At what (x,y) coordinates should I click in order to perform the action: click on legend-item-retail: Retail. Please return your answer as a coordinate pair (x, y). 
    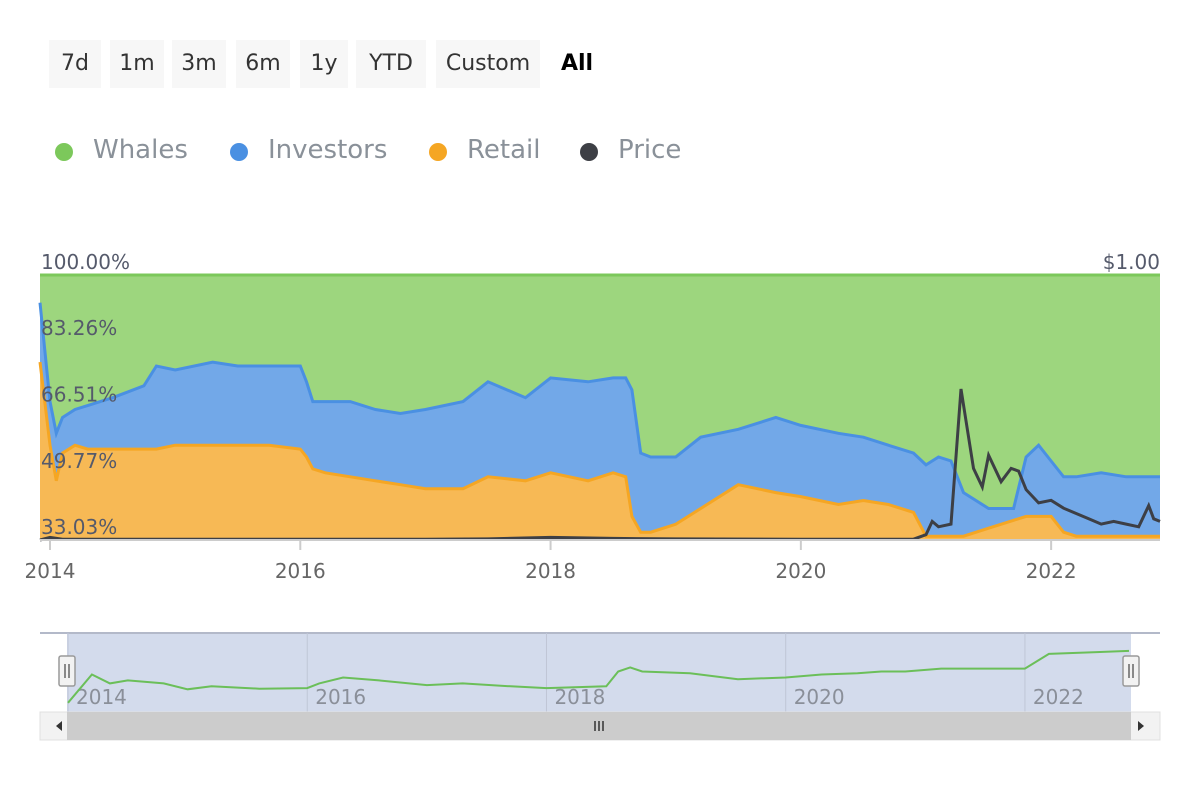
    Looking at the image, I should click on (494, 150).